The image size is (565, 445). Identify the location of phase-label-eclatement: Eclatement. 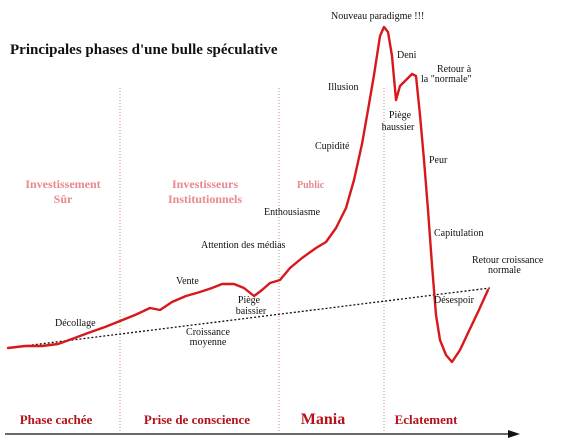
(426, 419).